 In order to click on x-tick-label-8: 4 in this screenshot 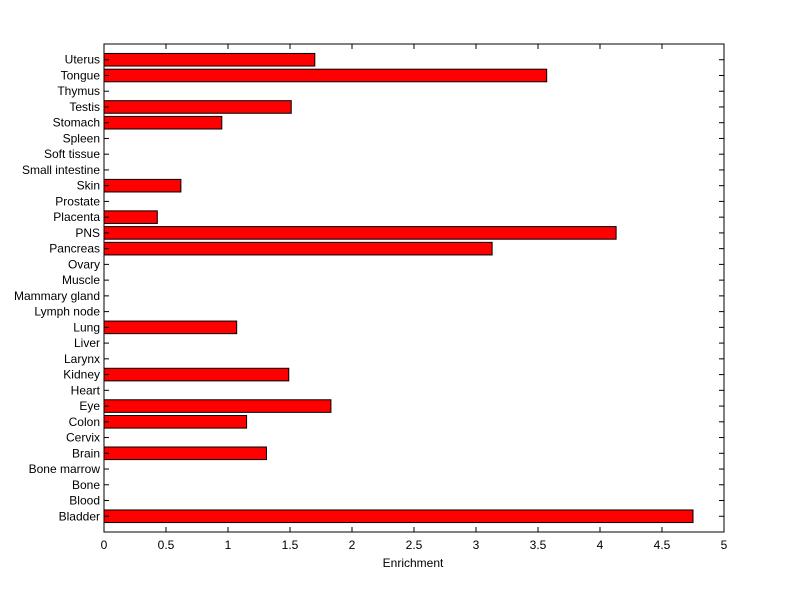, I will do `click(600, 545)`.